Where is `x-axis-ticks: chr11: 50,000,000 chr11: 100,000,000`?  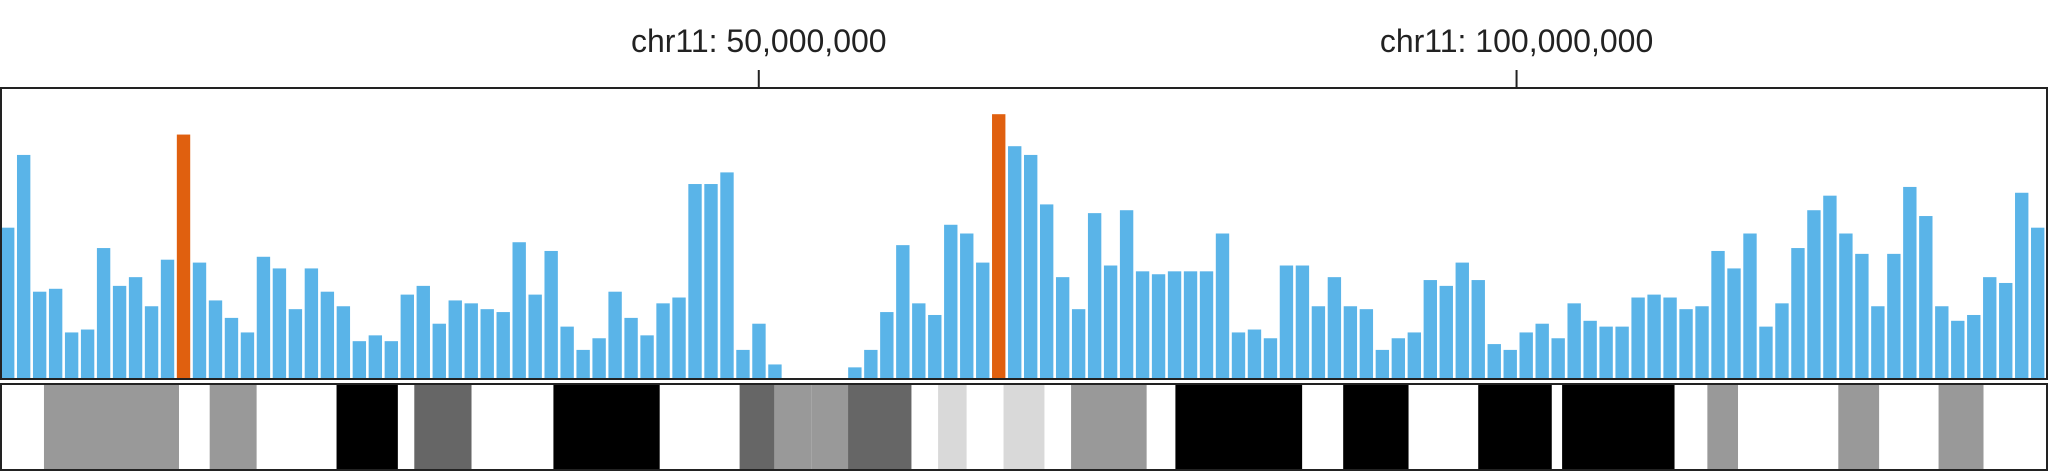 x-axis-ticks: chr11: 50,000,000 chr11: 100,000,000 is located at coordinates (1142, 55).